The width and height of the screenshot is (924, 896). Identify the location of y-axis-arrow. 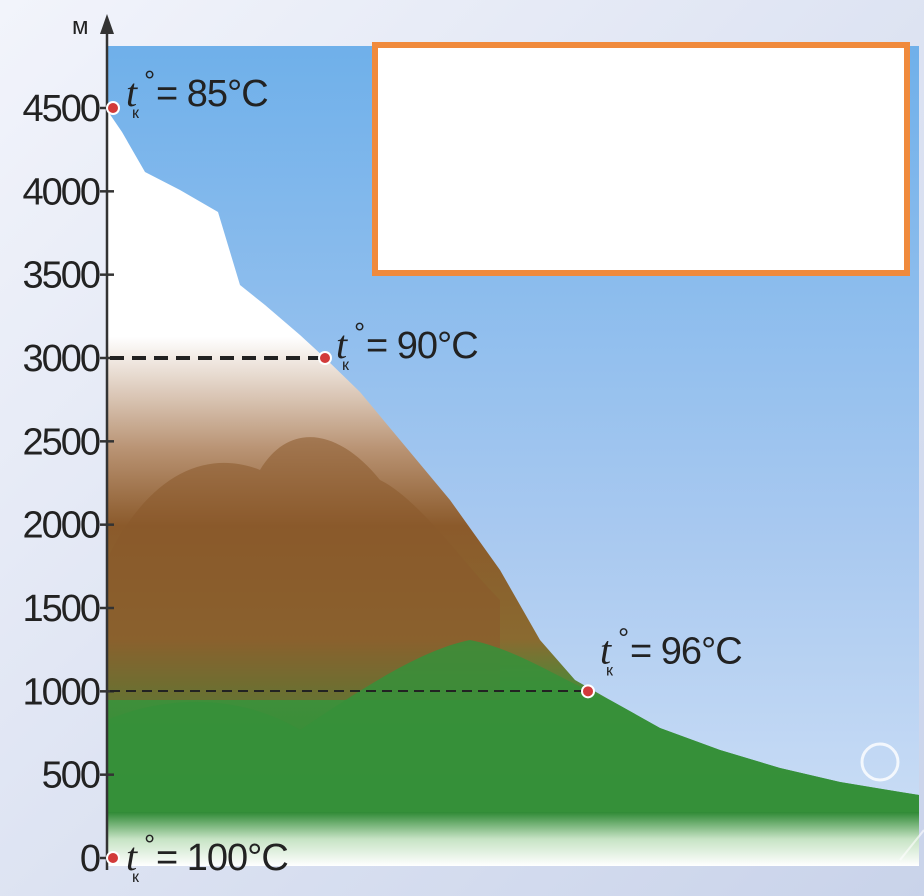
(107, 24).